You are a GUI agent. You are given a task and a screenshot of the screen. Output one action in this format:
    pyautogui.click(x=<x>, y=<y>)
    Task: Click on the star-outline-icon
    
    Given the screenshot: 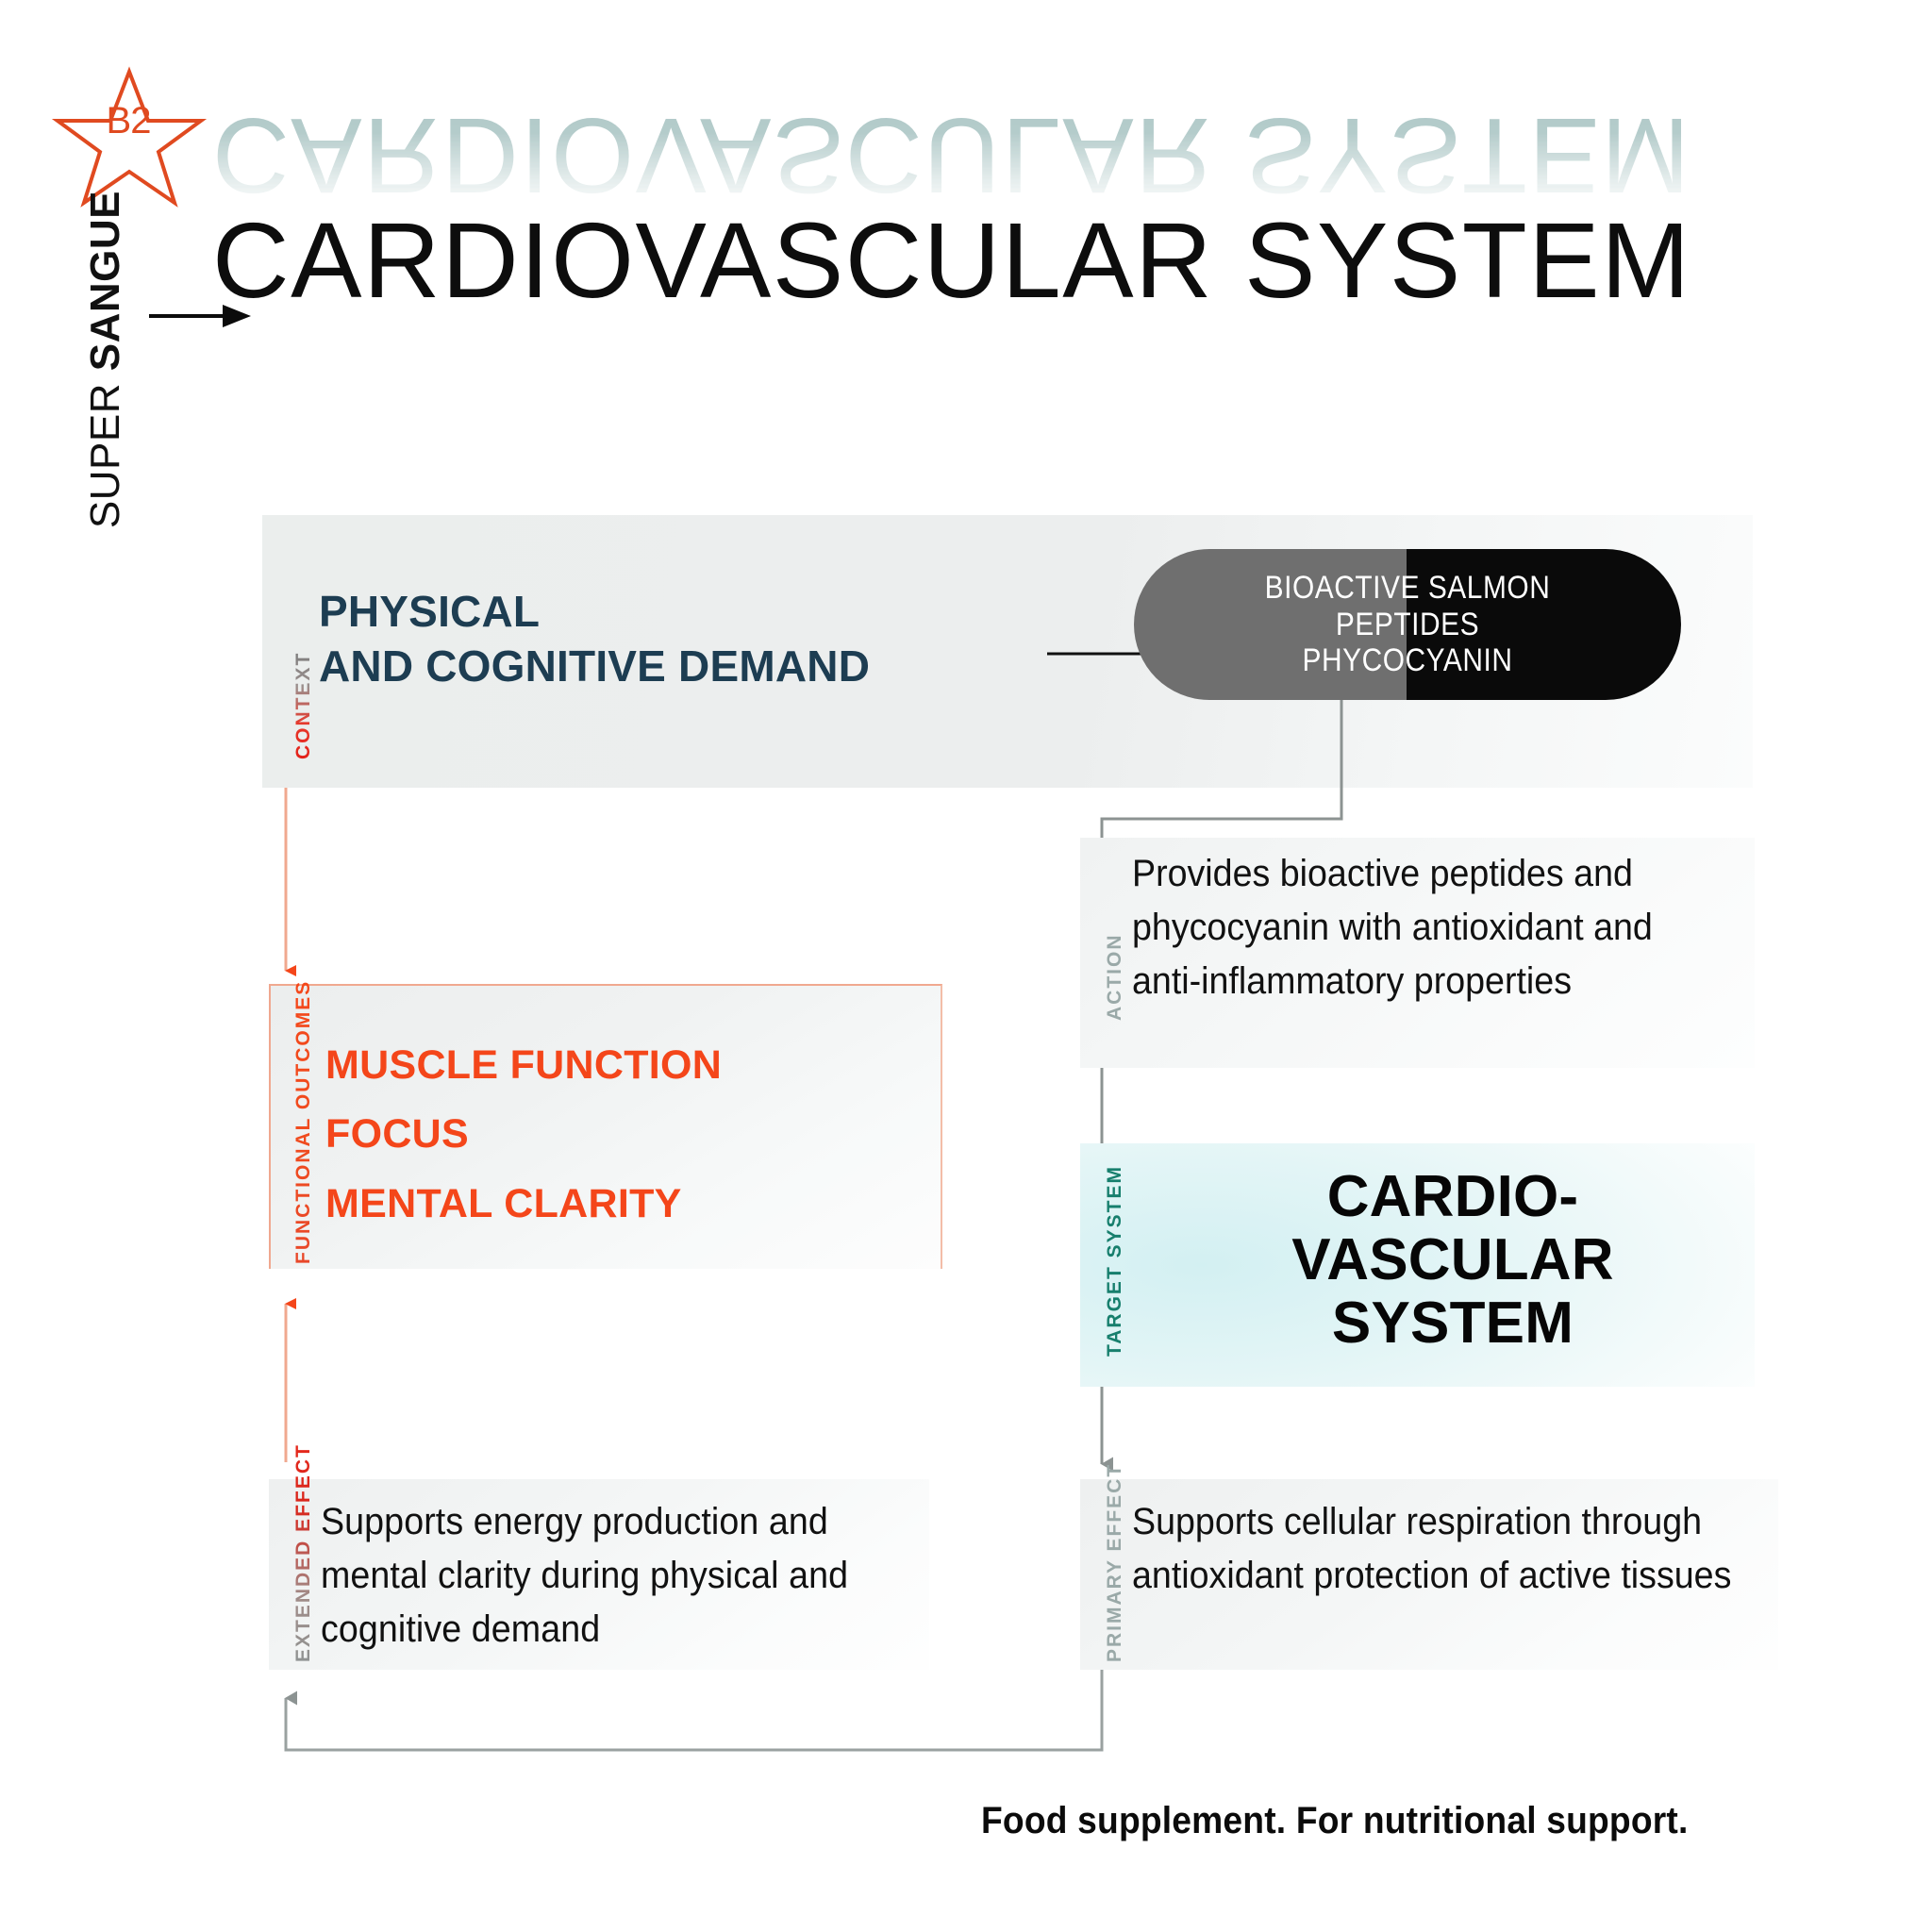 What is the action you would take?
    pyautogui.click(x=129, y=137)
    